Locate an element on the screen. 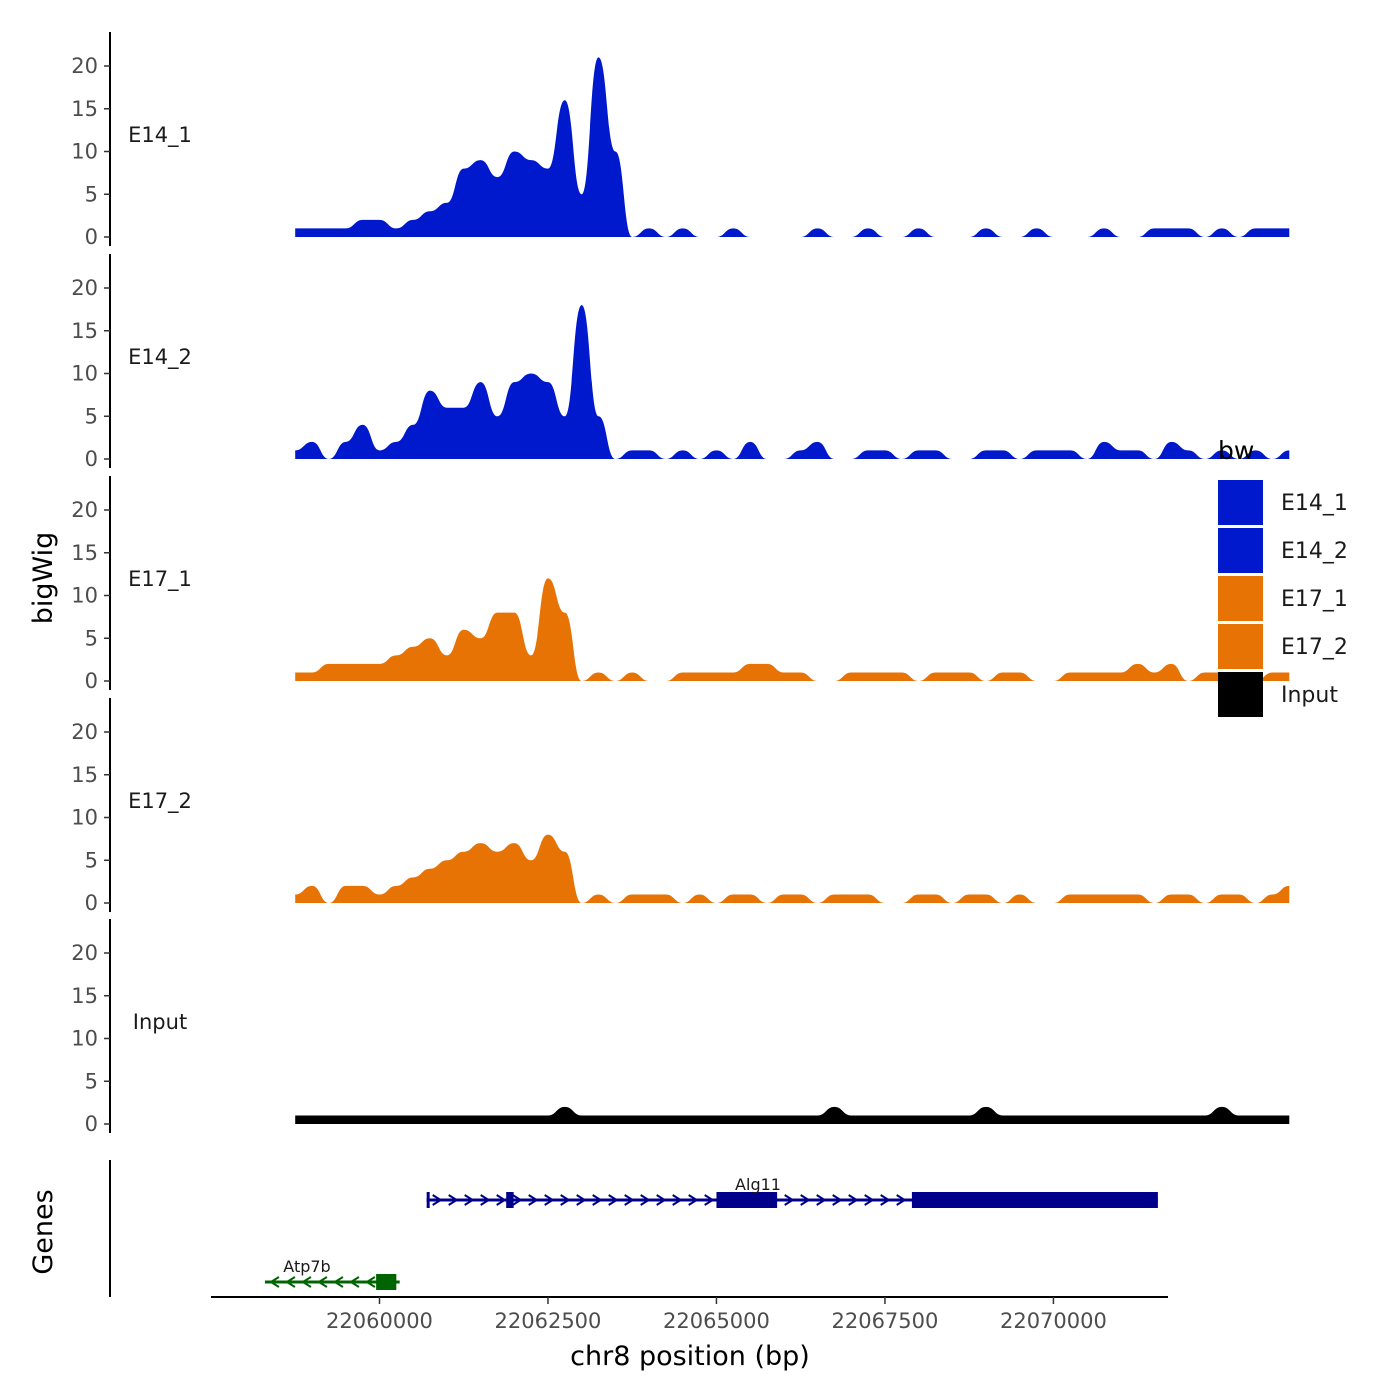 This screenshot has width=1400, height=1400. x-tick-label: 22070000 is located at coordinates (1053, 1321).